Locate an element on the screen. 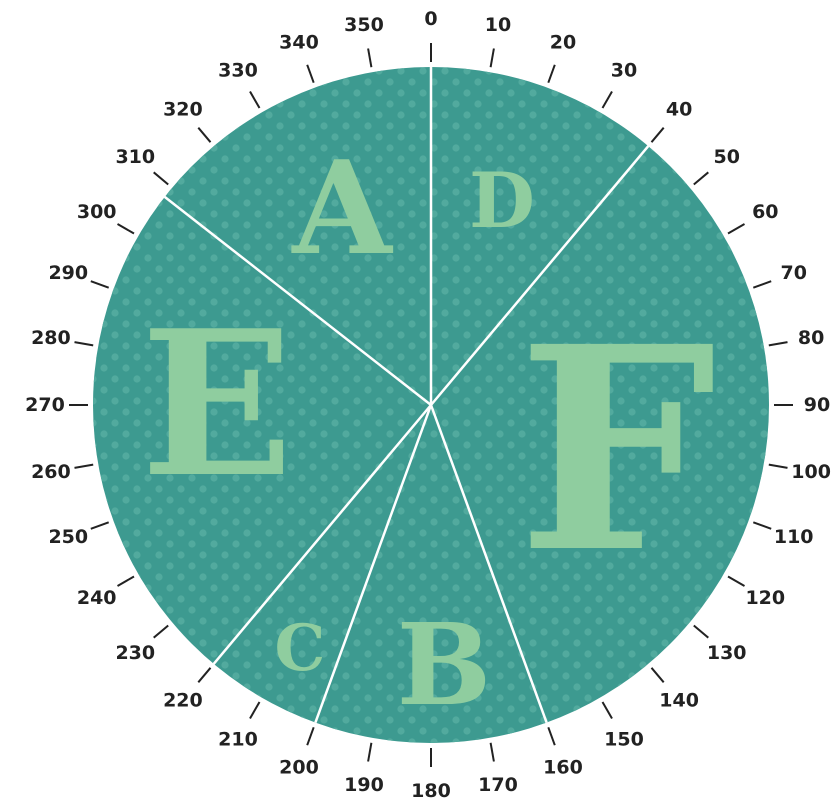  dial-tick-label: 350 is located at coordinates (364, 25).